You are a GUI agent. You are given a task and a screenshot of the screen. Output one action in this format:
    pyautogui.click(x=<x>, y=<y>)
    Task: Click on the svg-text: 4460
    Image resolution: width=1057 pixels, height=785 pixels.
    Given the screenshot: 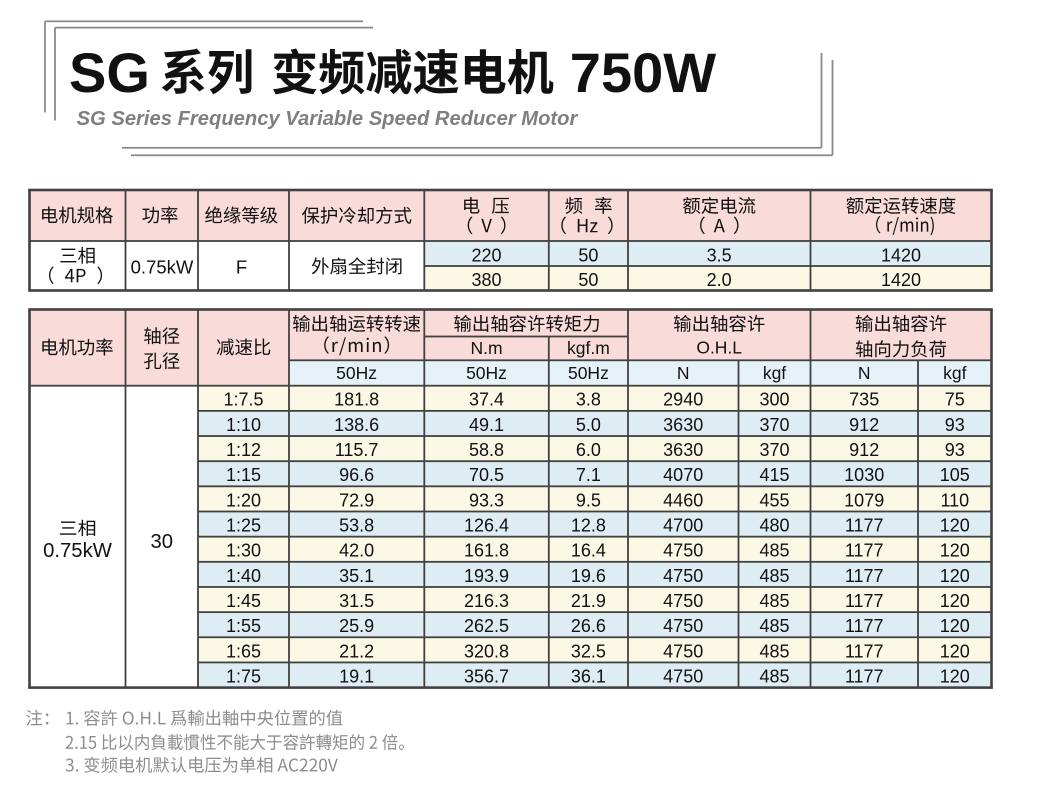 What is the action you would take?
    pyautogui.click(x=683, y=500)
    